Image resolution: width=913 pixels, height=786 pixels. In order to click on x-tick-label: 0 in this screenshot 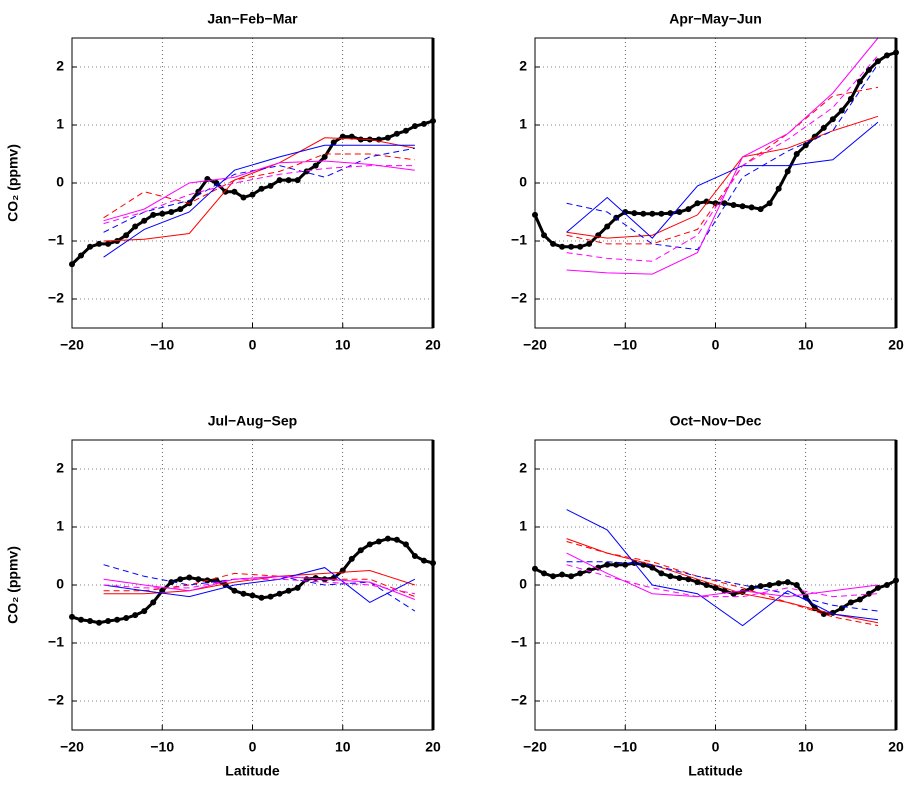, I will do `click(716, 747)`.